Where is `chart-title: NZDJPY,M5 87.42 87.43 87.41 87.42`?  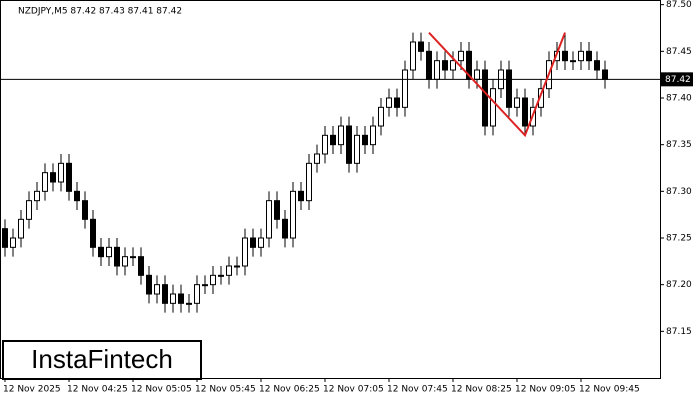
chart-title: NZDJPY,M5 87.42 87.43 87.41 87.42 is located at coordinates (100, 12).